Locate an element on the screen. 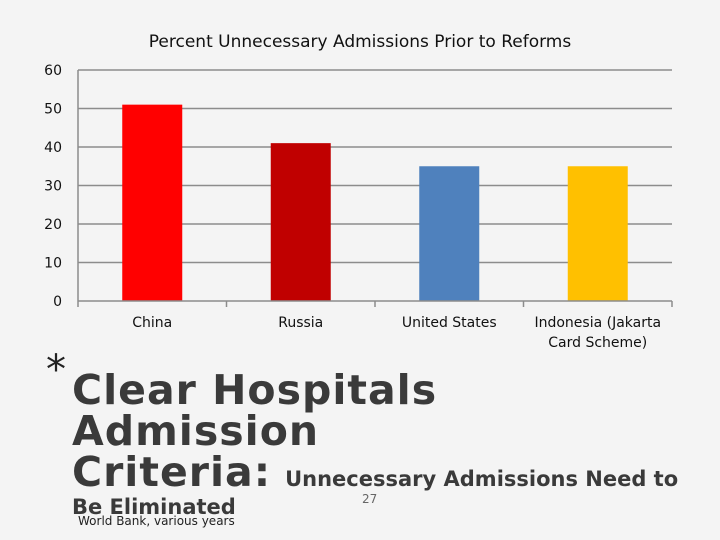 The width and height of the screenshot is (720, 540). heading-line2-sub: Unnecessary Admissions Need to is located at coordinates (482, 479).